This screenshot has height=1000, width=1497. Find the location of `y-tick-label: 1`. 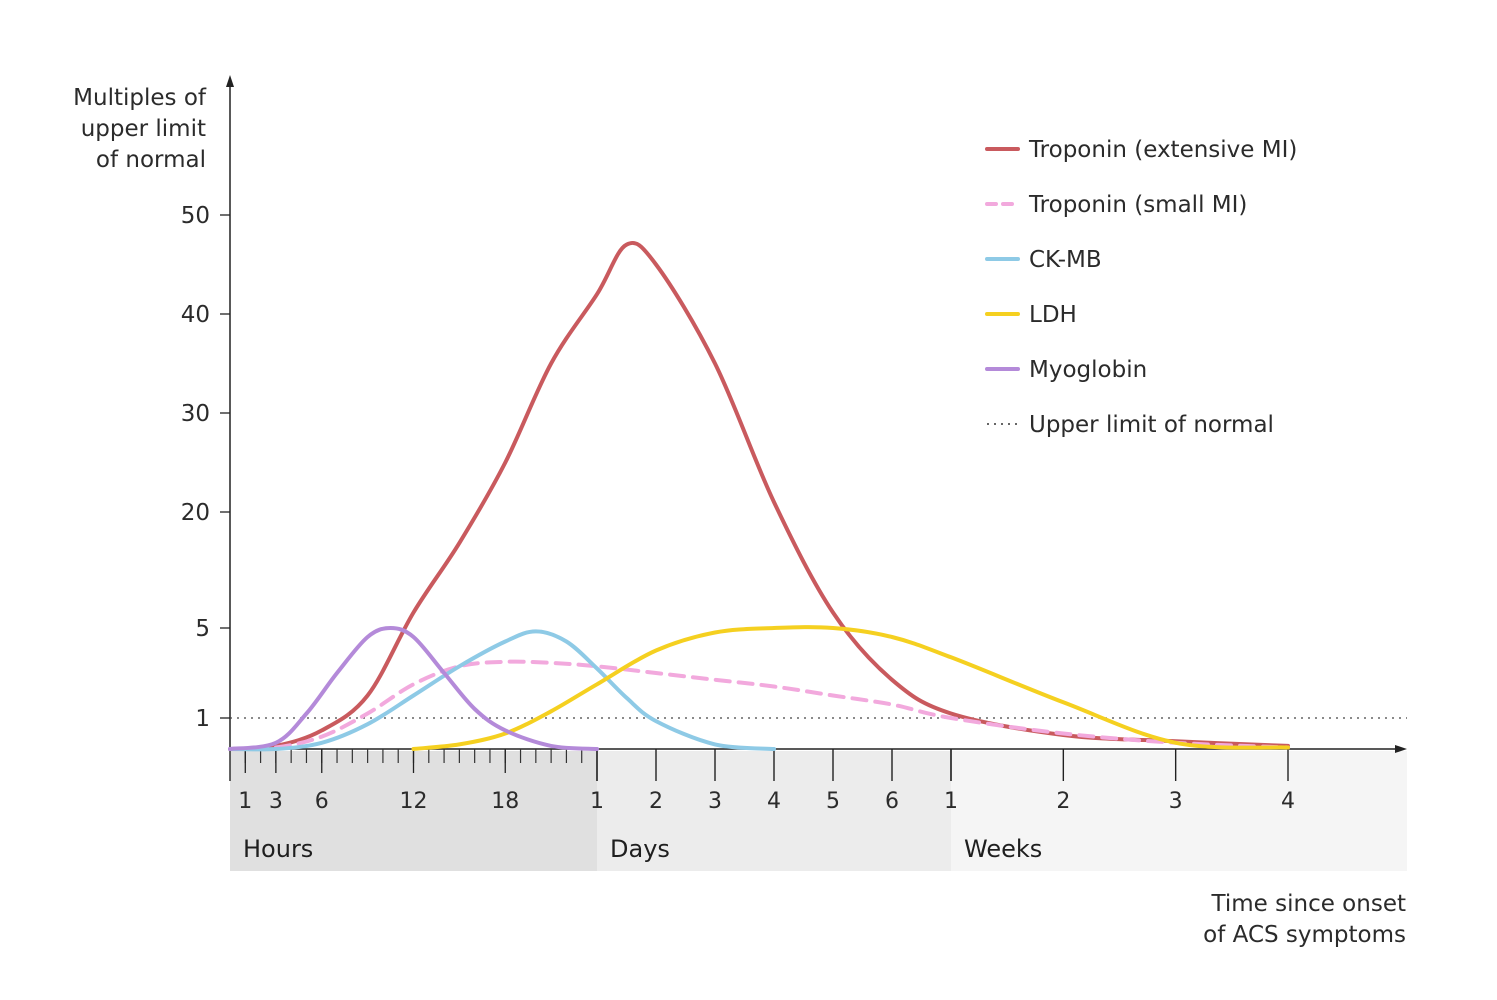

y-tick-label: 1 is located at coordinates (202, 719).